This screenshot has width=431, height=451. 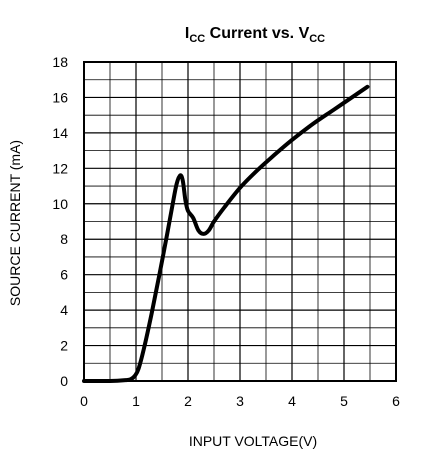 I want to click on x-tick-label: 4, so click(x=292, y=401).